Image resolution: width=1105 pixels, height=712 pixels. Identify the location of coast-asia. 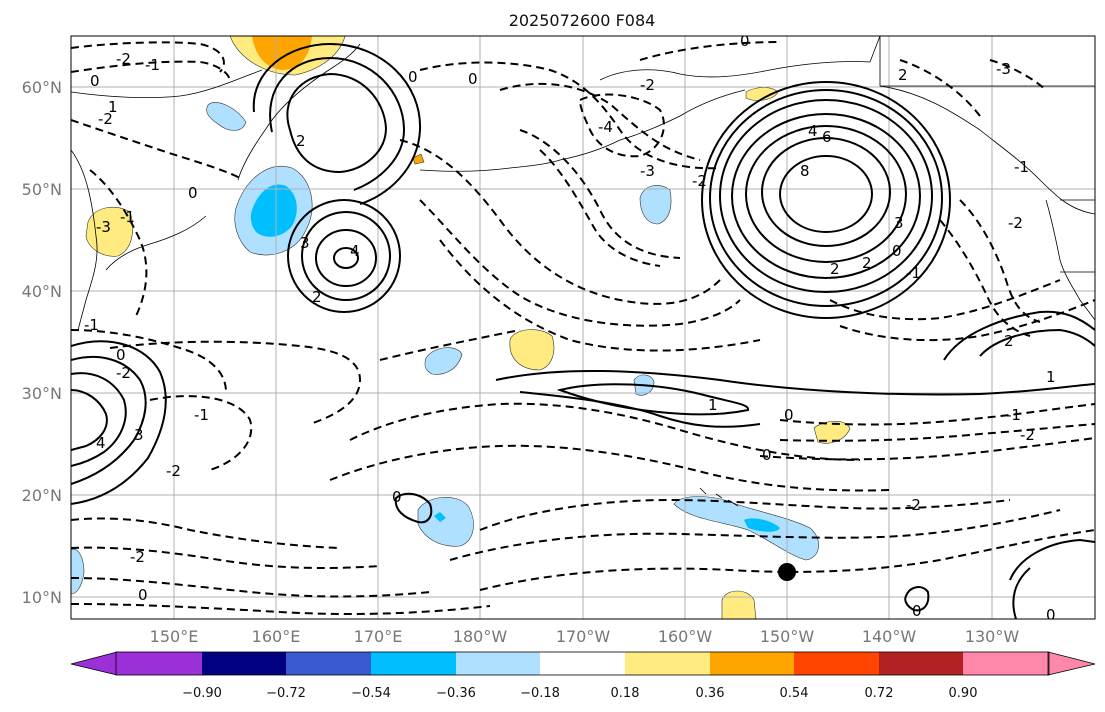
(84, 240).